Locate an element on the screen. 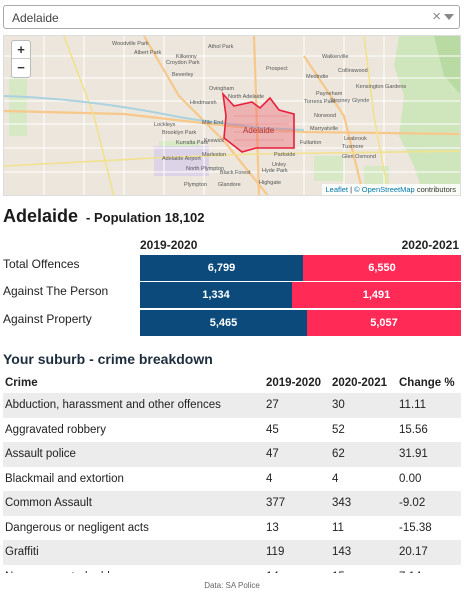  map-label: Mile End is located at coordinates (213, 123).